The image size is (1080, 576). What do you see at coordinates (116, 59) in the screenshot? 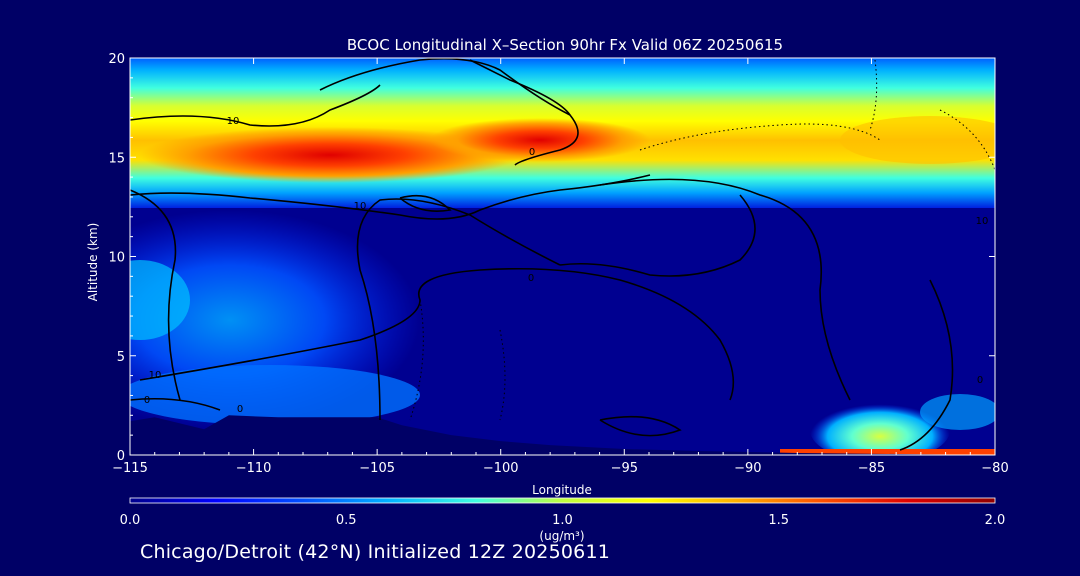
I see `y-tick-label: 20` at bounding box center [116, 59].